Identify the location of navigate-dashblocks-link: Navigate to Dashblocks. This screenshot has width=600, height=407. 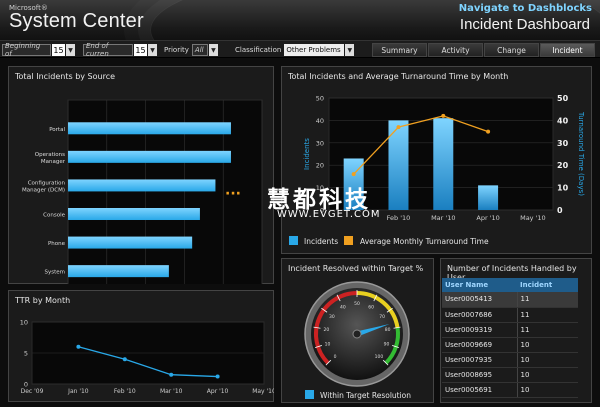
(525, 8).